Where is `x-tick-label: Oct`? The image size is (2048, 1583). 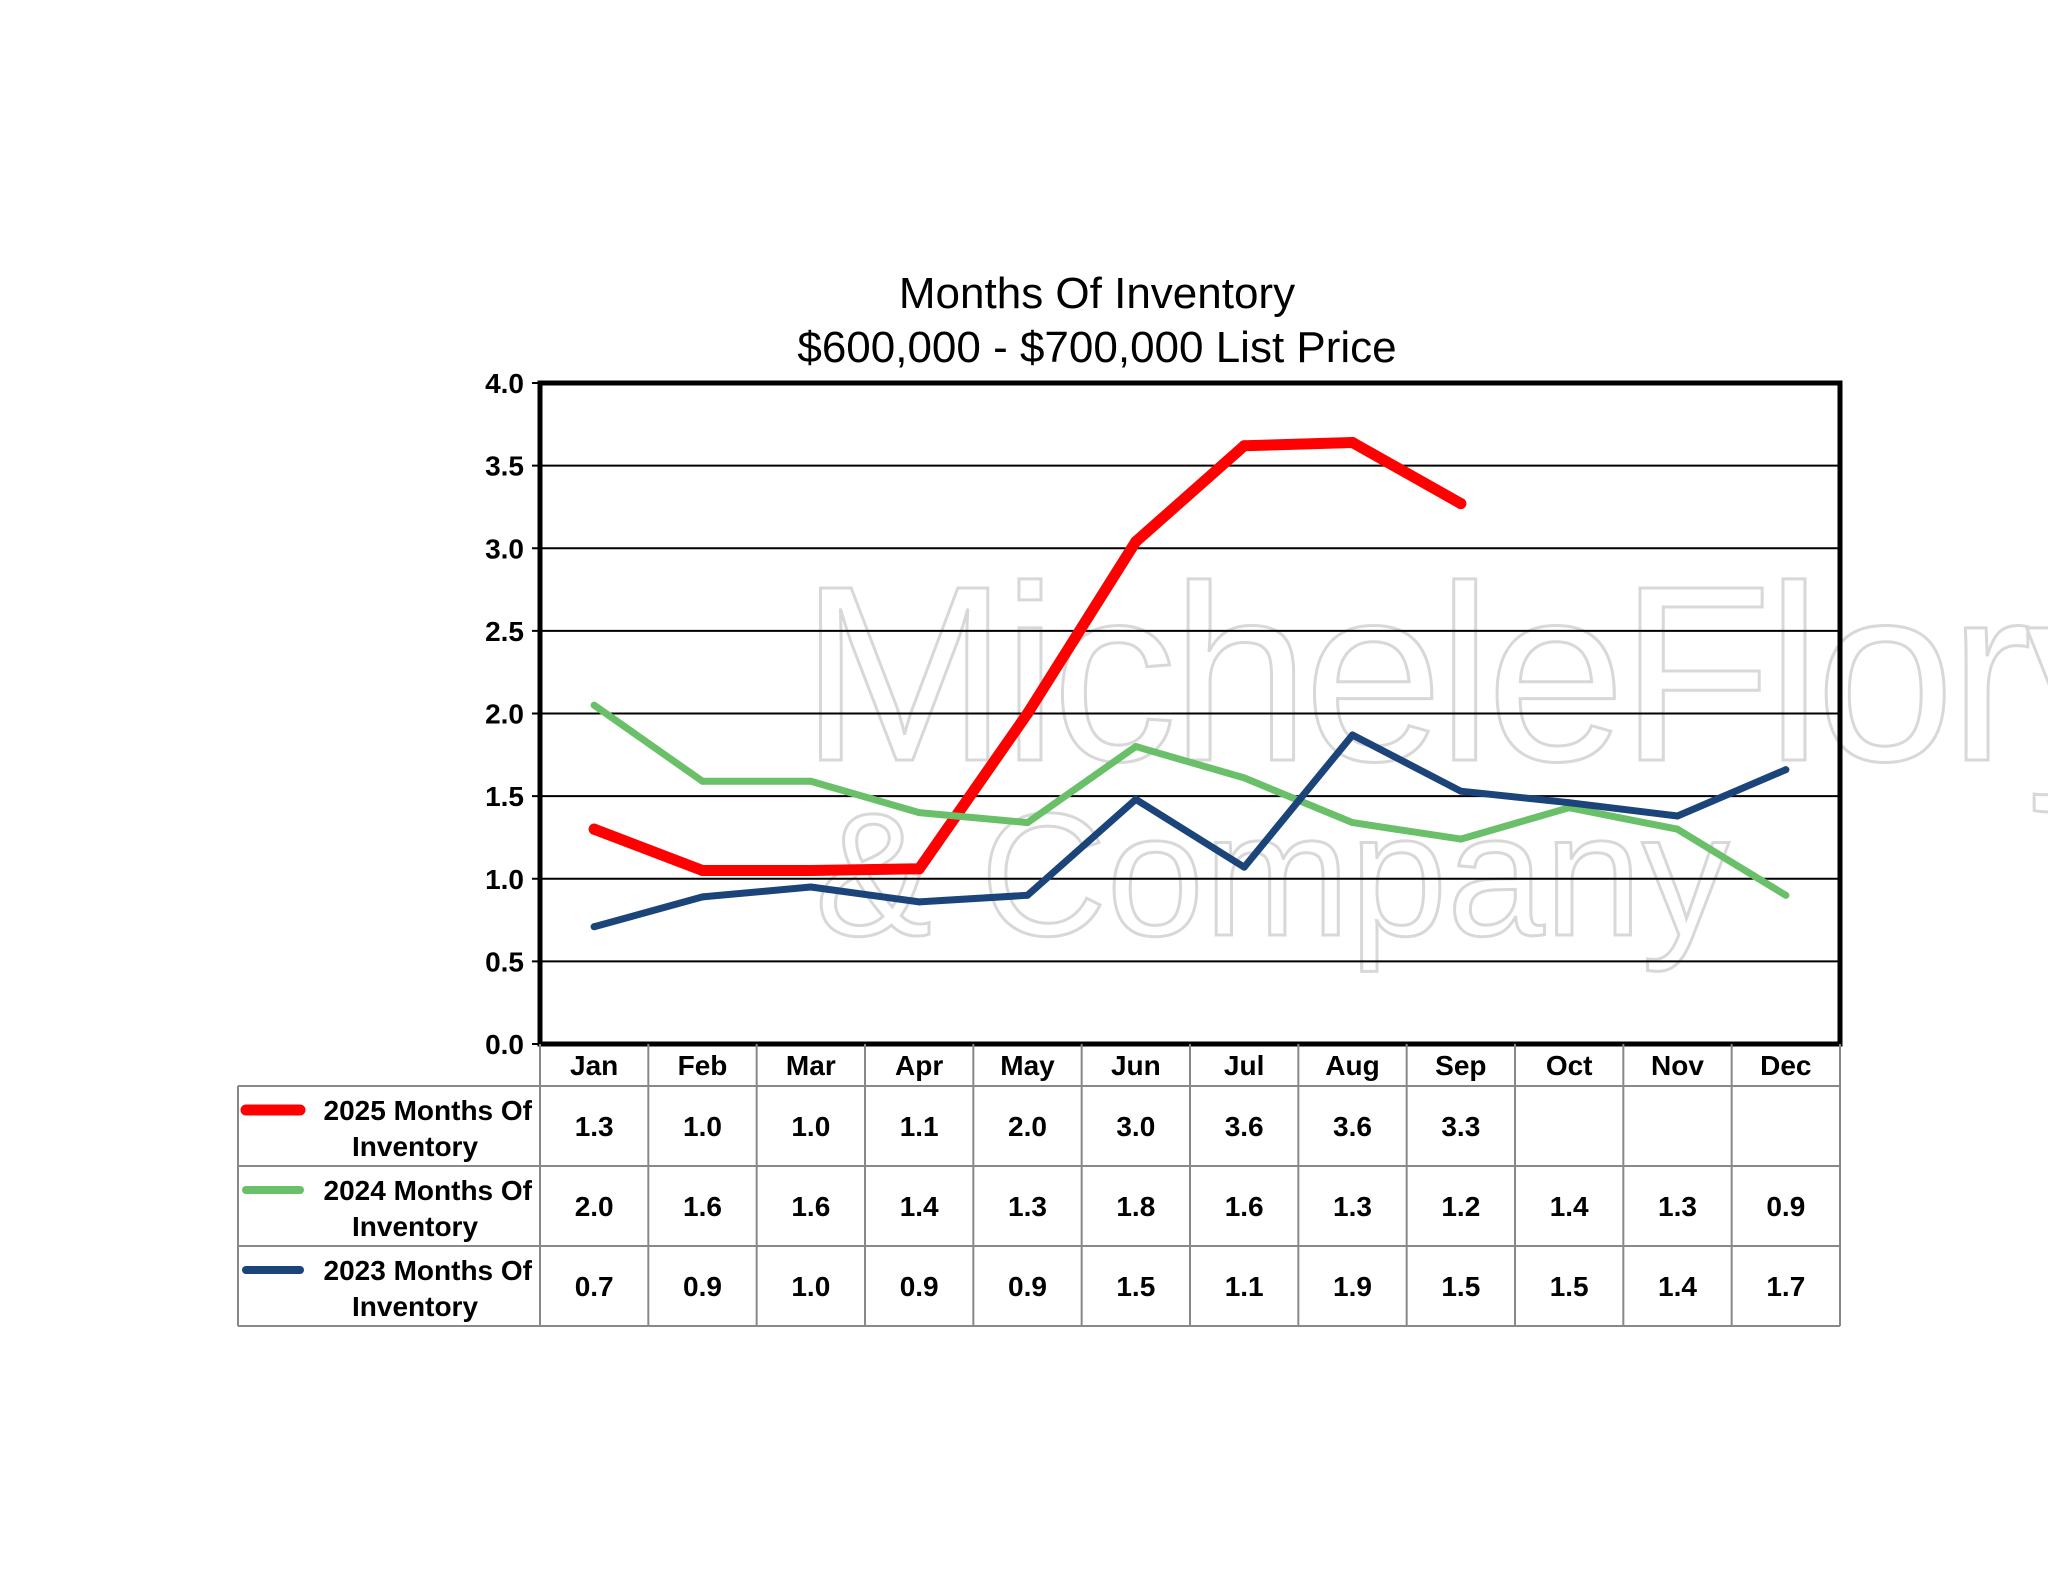 x-tick-label: Oct is located at coordinates (1569, 1065).